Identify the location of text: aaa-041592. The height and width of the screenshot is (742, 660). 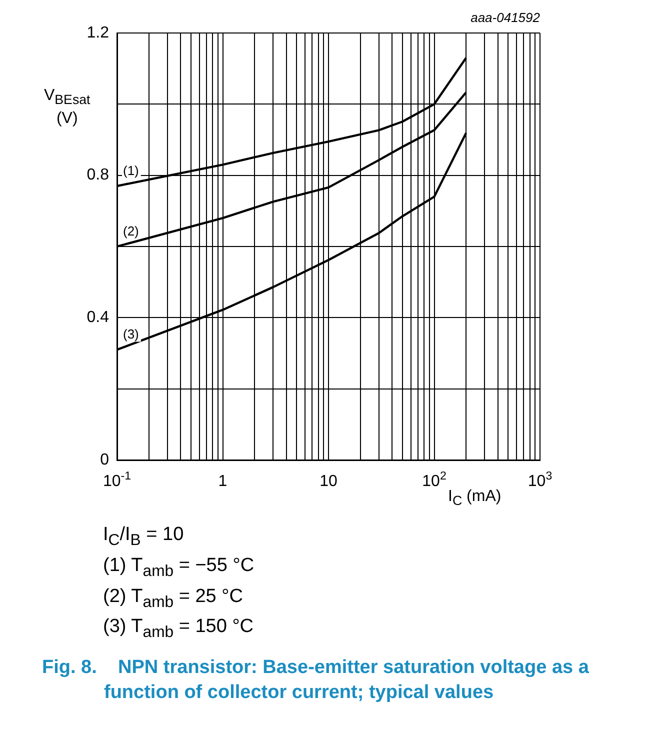
(505, 17).